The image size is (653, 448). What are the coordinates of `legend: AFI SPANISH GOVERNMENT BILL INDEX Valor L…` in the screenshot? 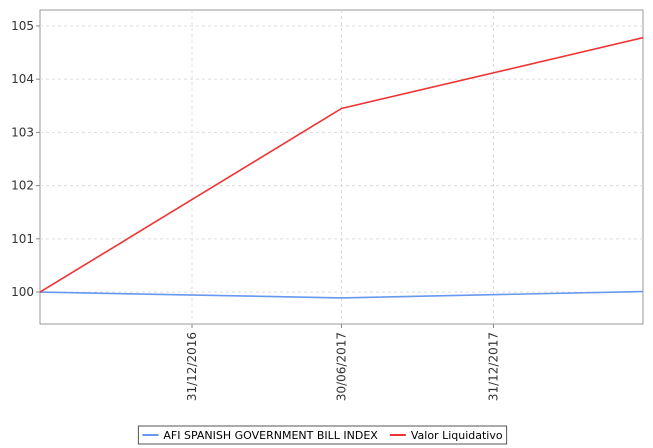 It's located at (322, 435).